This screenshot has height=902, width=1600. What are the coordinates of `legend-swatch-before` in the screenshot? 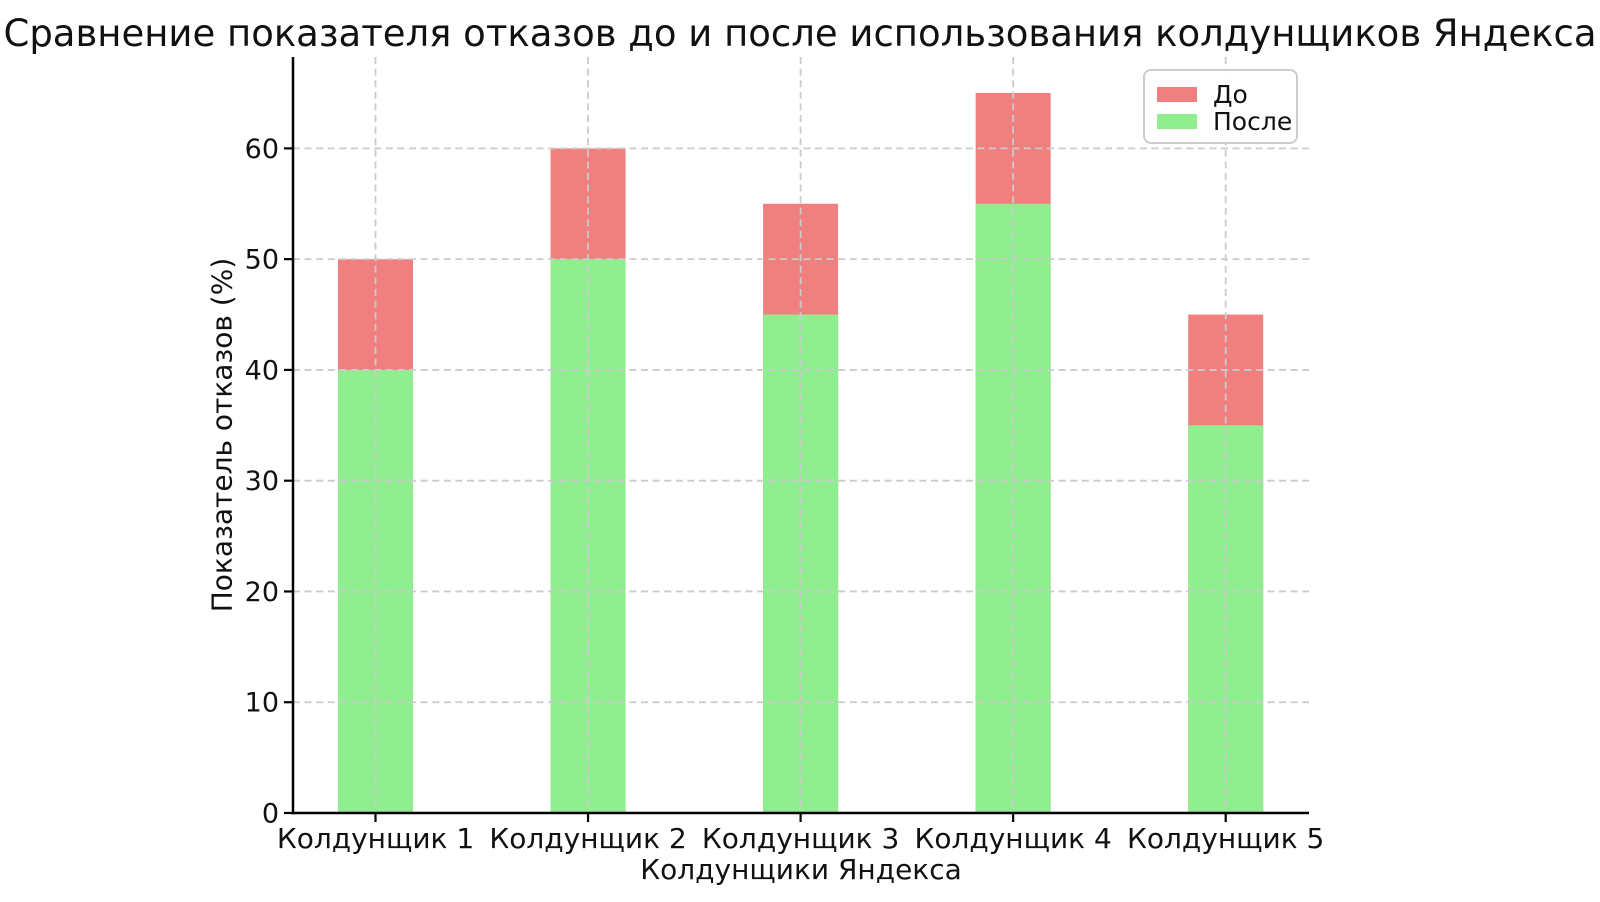 It's located at (1177, 94).